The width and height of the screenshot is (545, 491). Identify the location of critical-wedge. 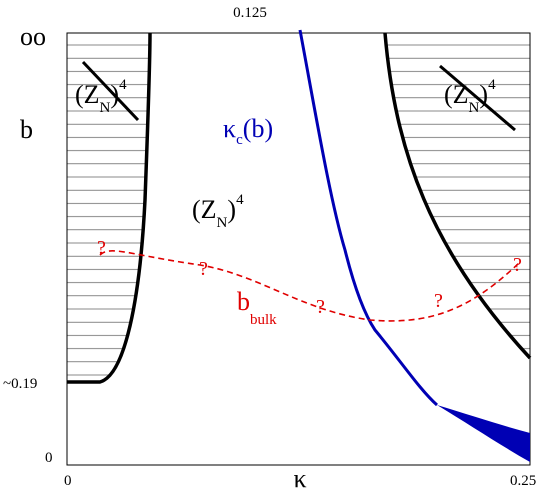
(483, 433).